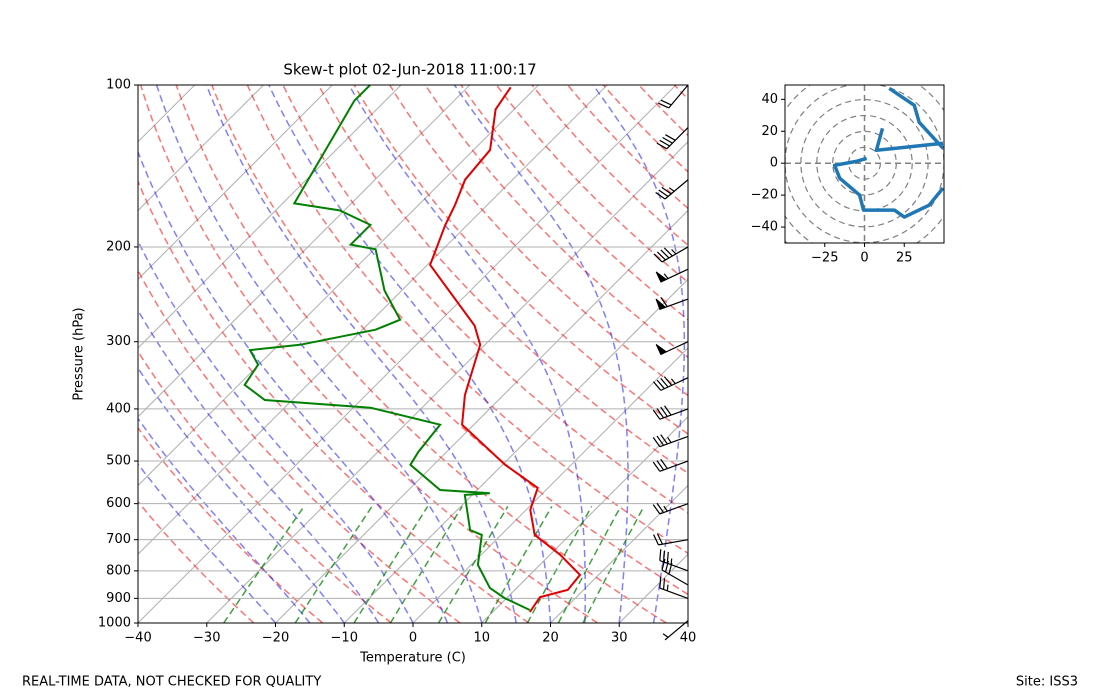 This screenshot has width=1100, height=700. I want to click on y-tick-label: 200, so click(118, 246).